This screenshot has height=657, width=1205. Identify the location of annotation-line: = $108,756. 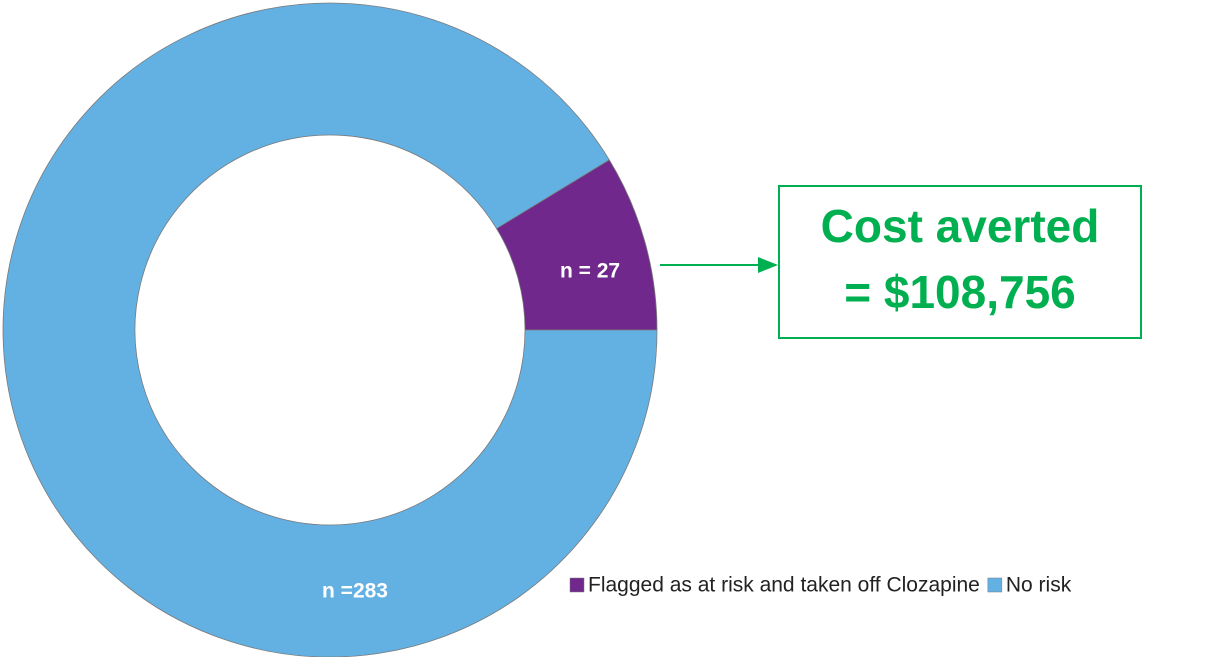
(960, 292).